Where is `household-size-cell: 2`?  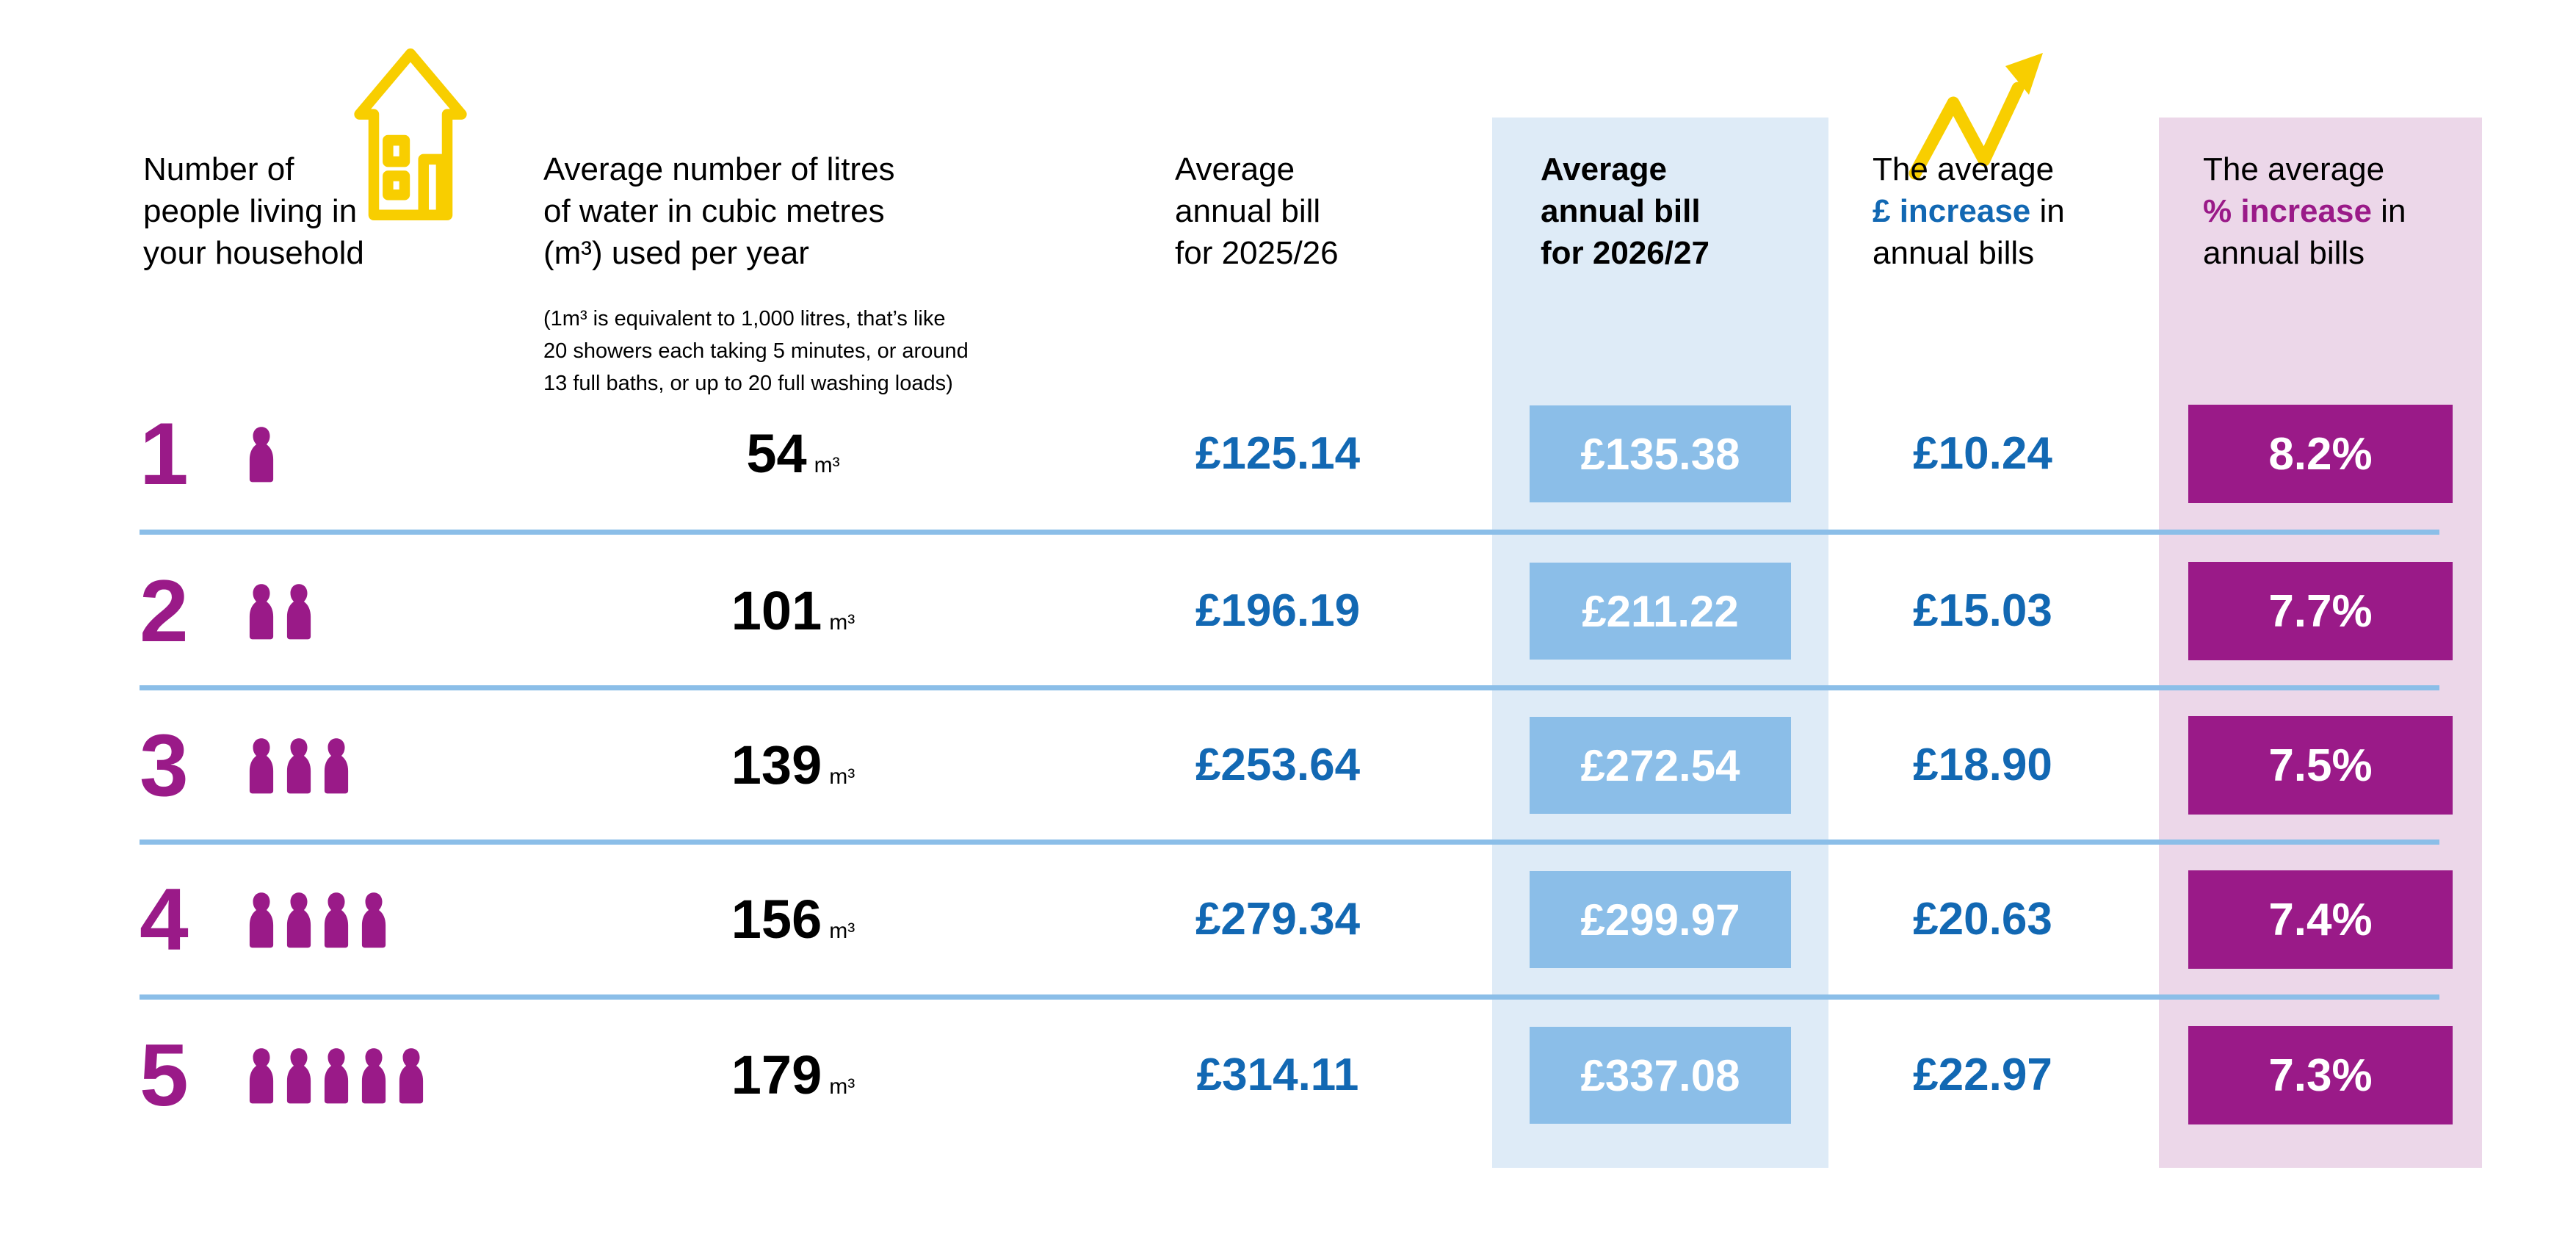
household-size-cell: 2 is located at coordinates (228, 611).